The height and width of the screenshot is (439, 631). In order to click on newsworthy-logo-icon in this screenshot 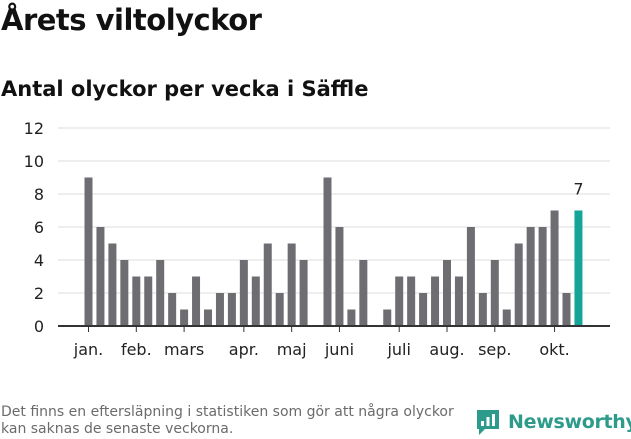, I will do `click(488, 422)`.